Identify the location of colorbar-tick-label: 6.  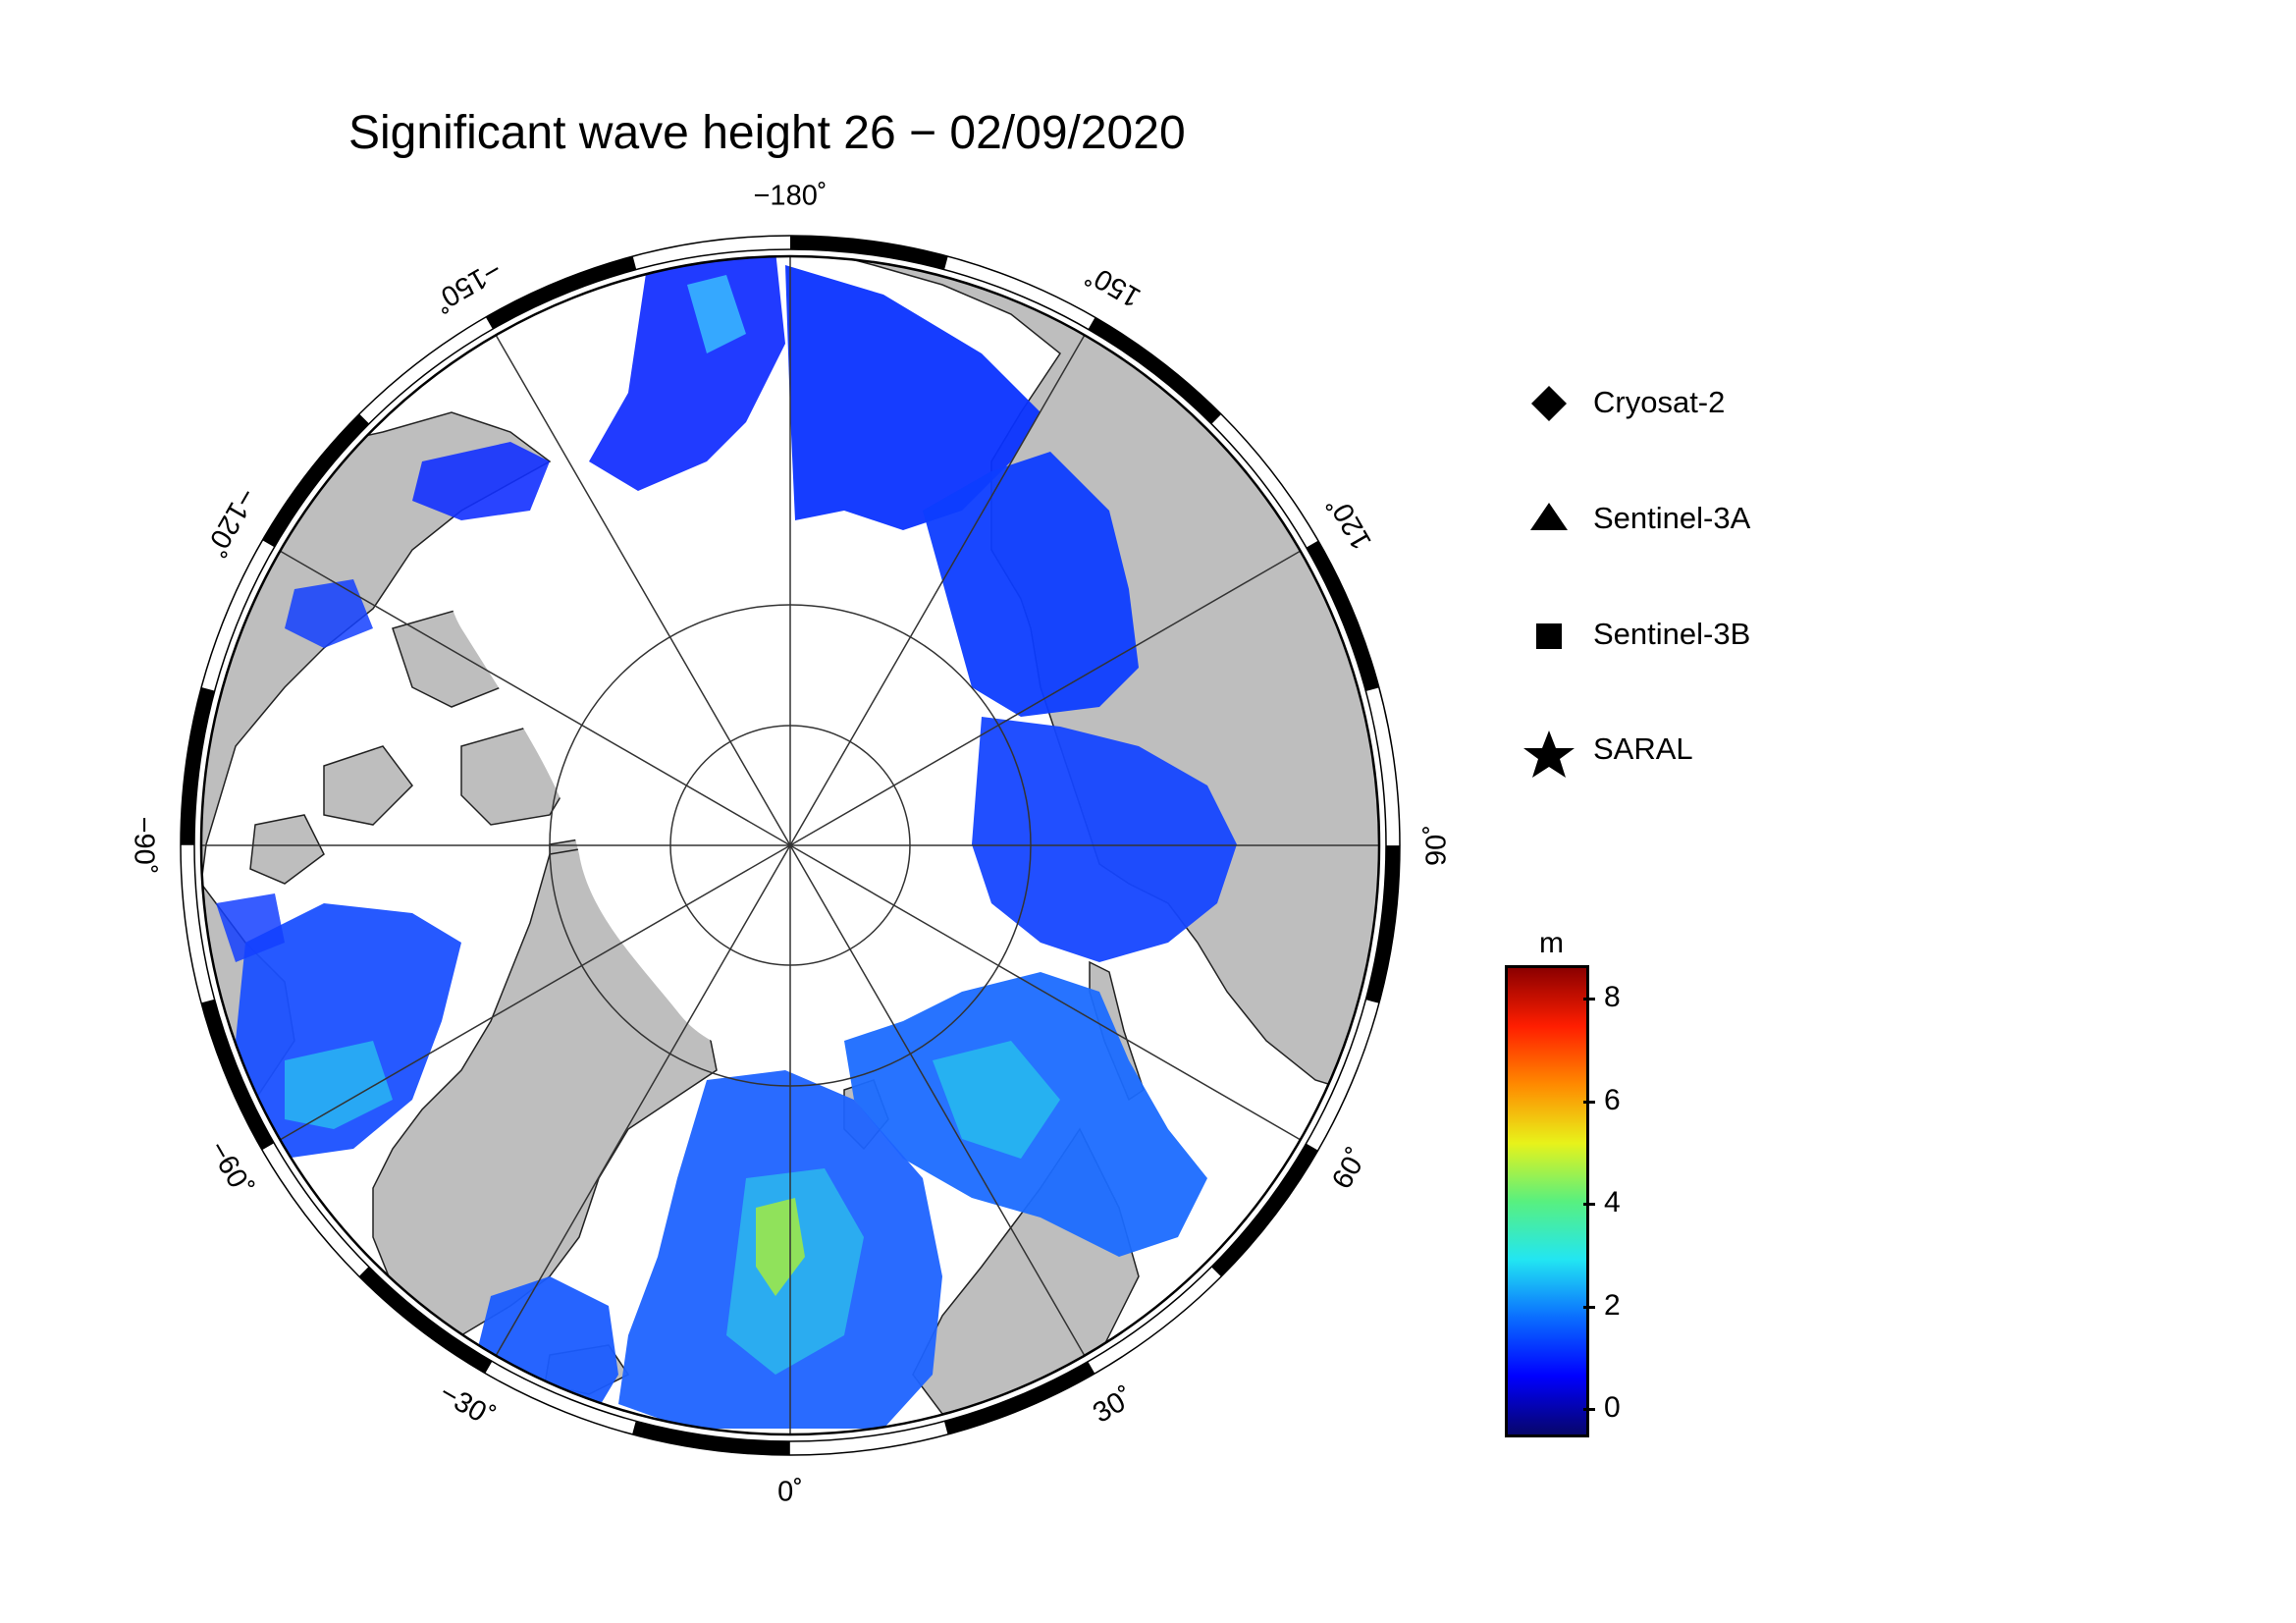
(1612, 1099).